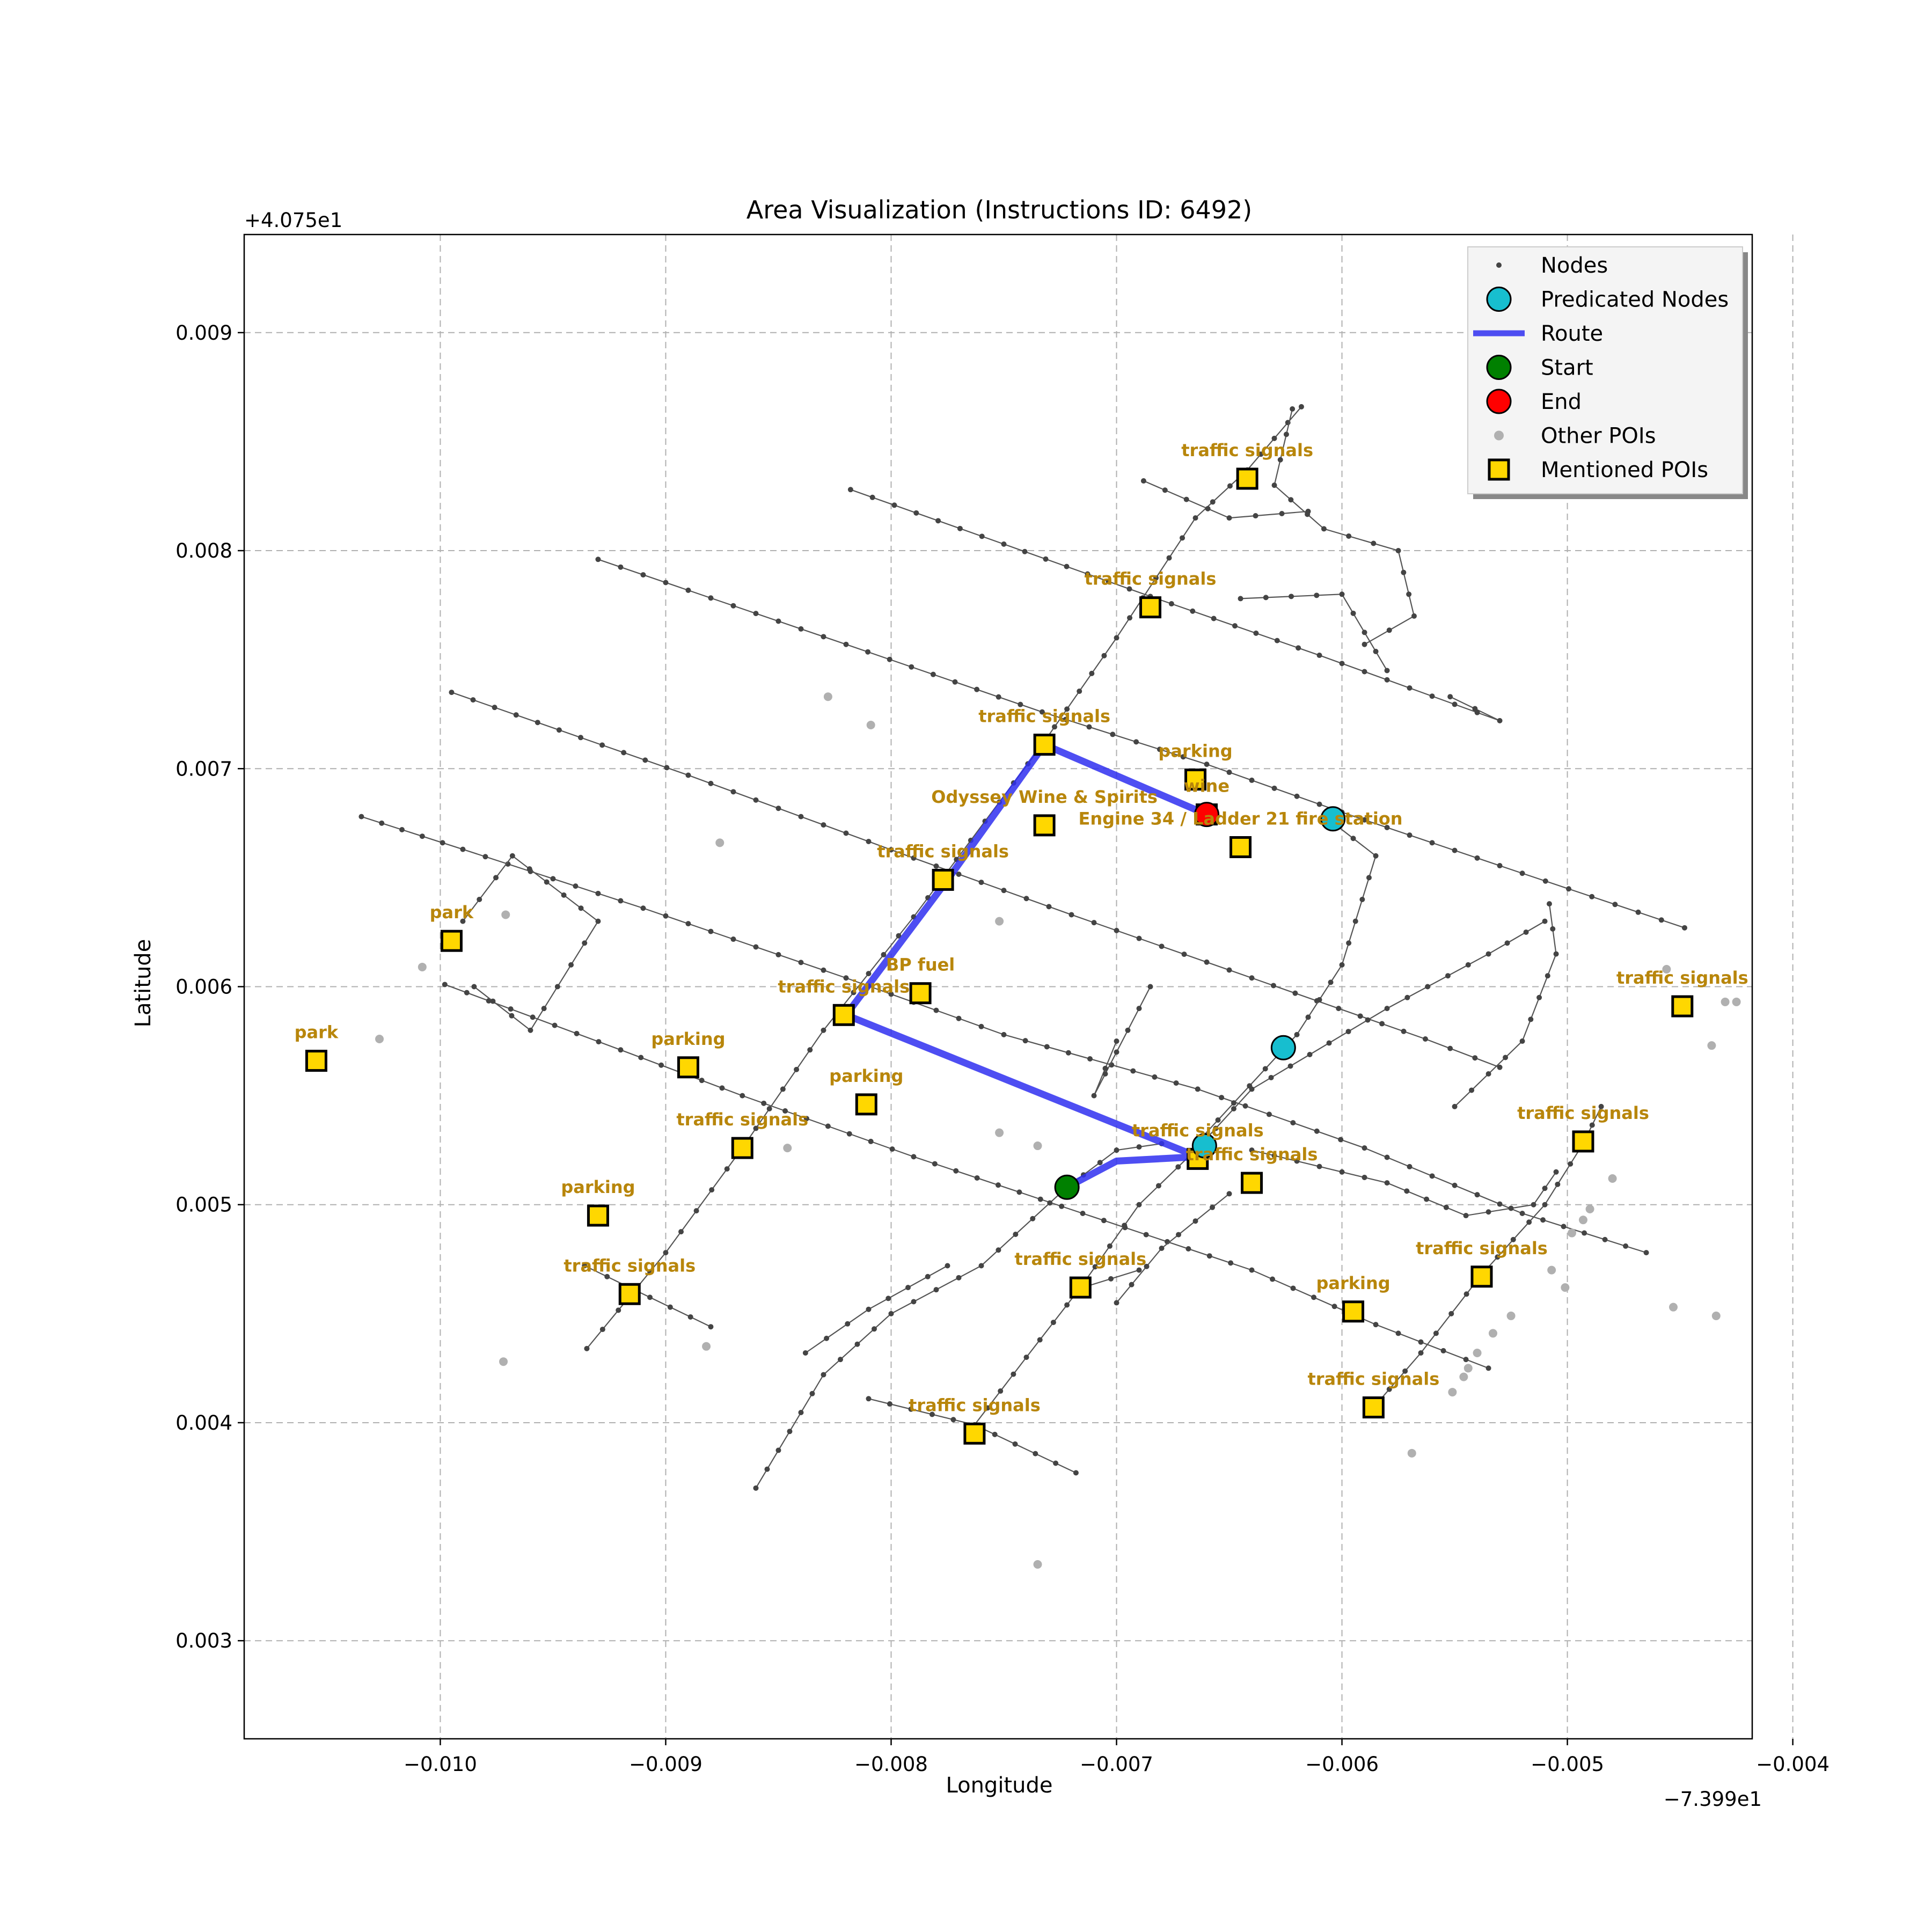 This screenshot has width=1932, height=1932. Describe the element at coordinates (1635, 300) in the screenshot. I see `legend-predicated-label: Predicated Nodes` at that location.